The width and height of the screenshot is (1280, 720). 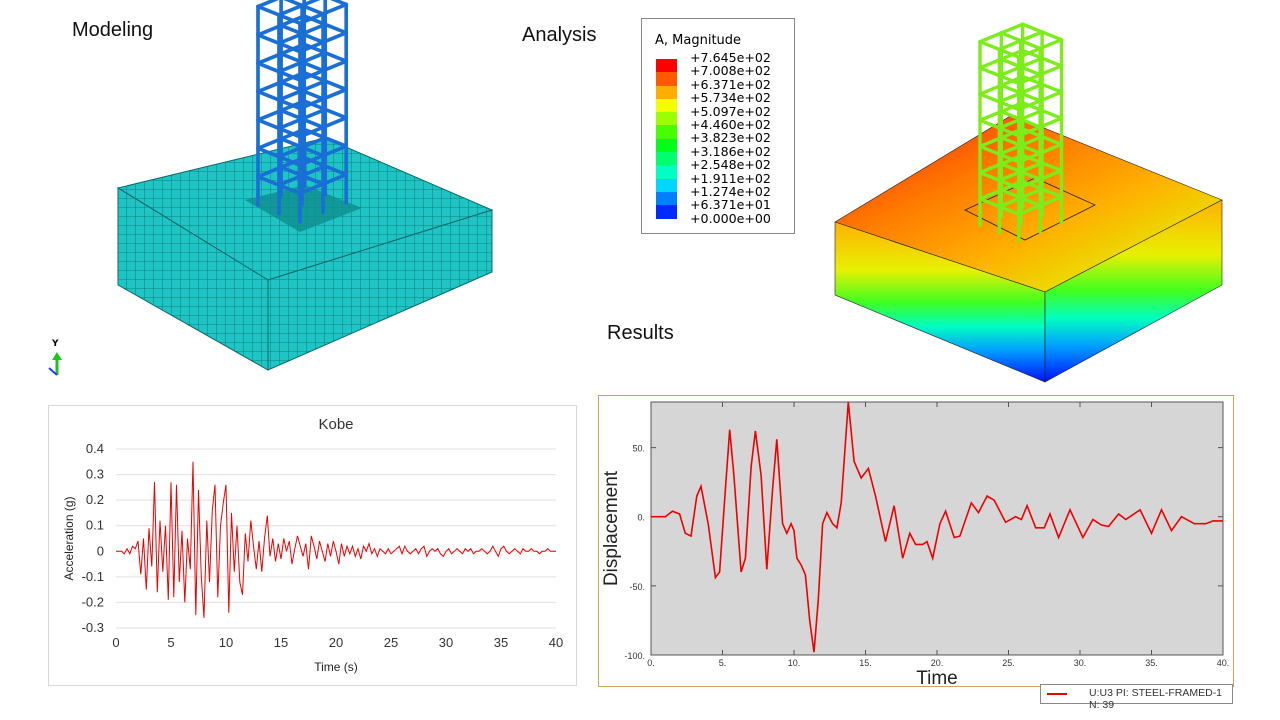 I want to click on contour-value: +3.823e+02, so click(x=730, y=138).